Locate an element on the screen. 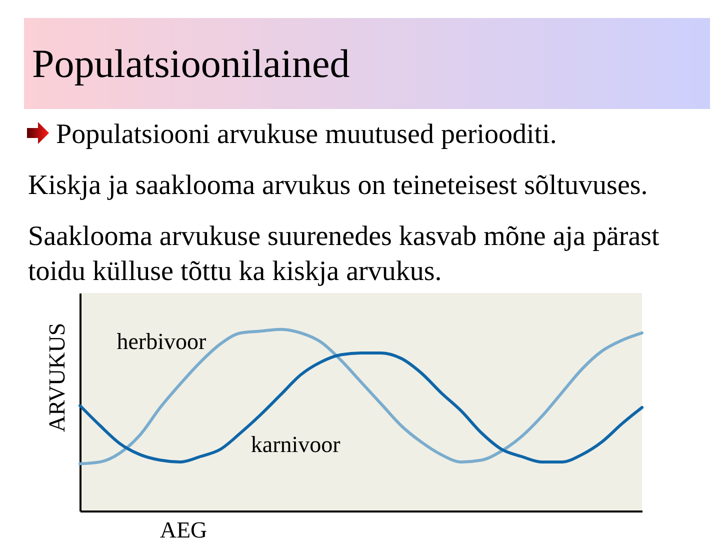 The image size is (728, 546). chart-title: Populatsioonilained is located at coordinates (191, 63).